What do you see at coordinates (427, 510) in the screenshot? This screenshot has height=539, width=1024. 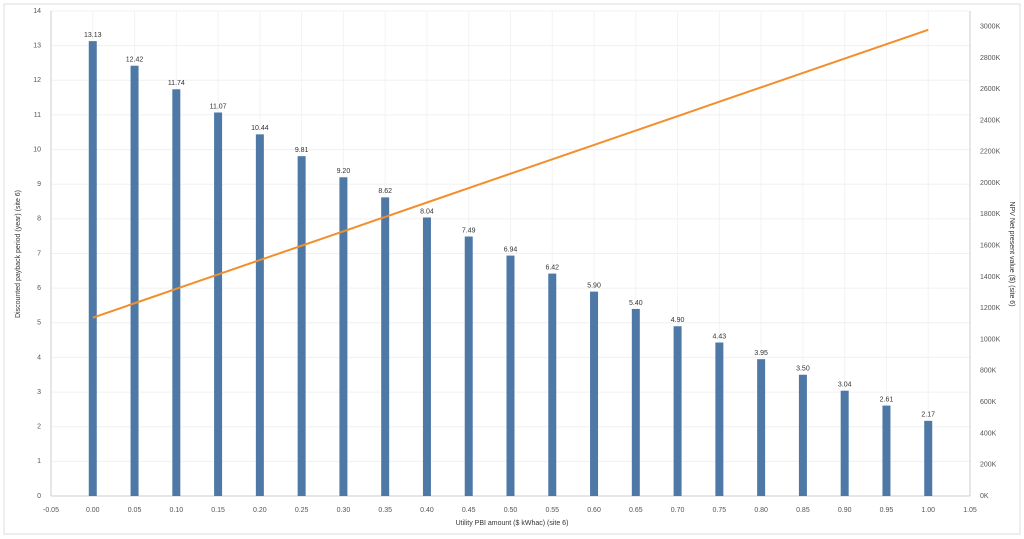 I see `x-tick-label: 0.40` at bounding box center [427, 510].